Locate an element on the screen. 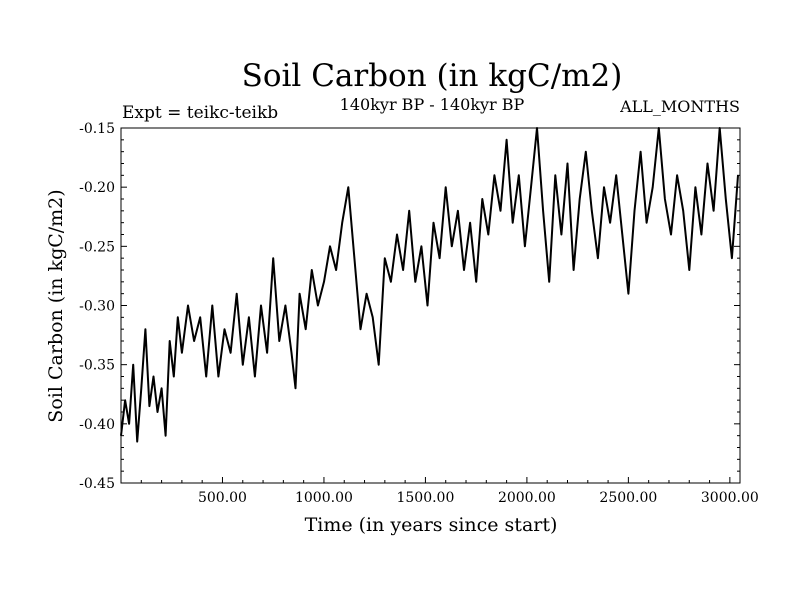  y-tick-label: -0.20 is located at coordinates (97, 188).